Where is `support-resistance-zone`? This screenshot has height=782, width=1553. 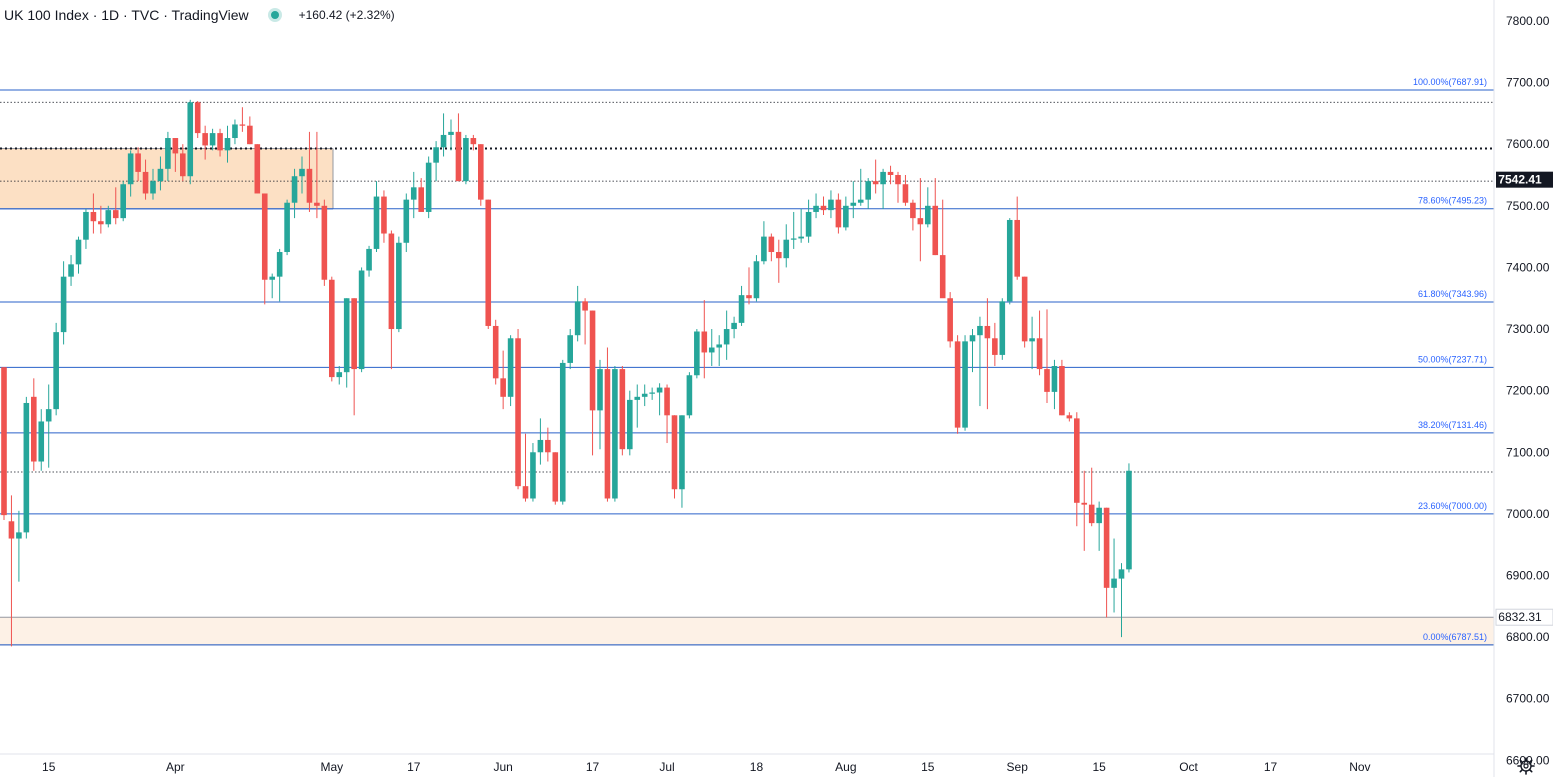
support-resistance-zone is located at coordinates (747, 631).